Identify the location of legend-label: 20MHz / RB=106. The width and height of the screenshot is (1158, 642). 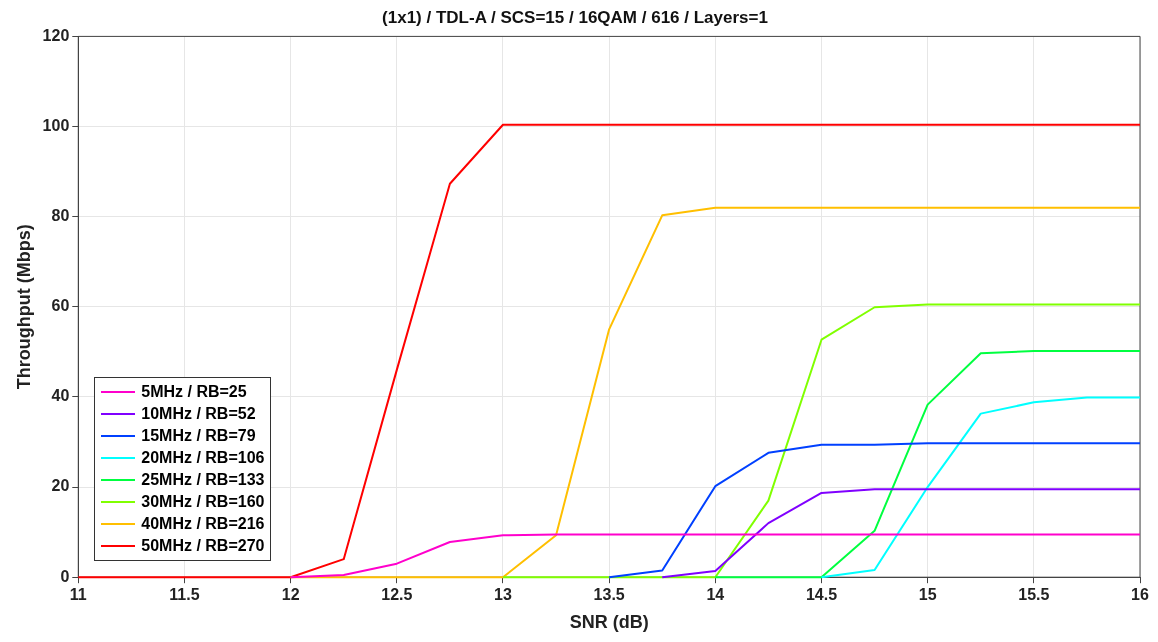
(203, 458).